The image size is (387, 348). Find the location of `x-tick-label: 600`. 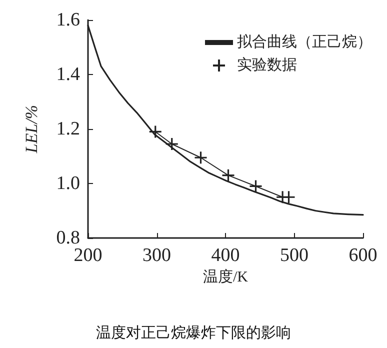

x-tick-label: 600 is located at coordinates (363, 255).